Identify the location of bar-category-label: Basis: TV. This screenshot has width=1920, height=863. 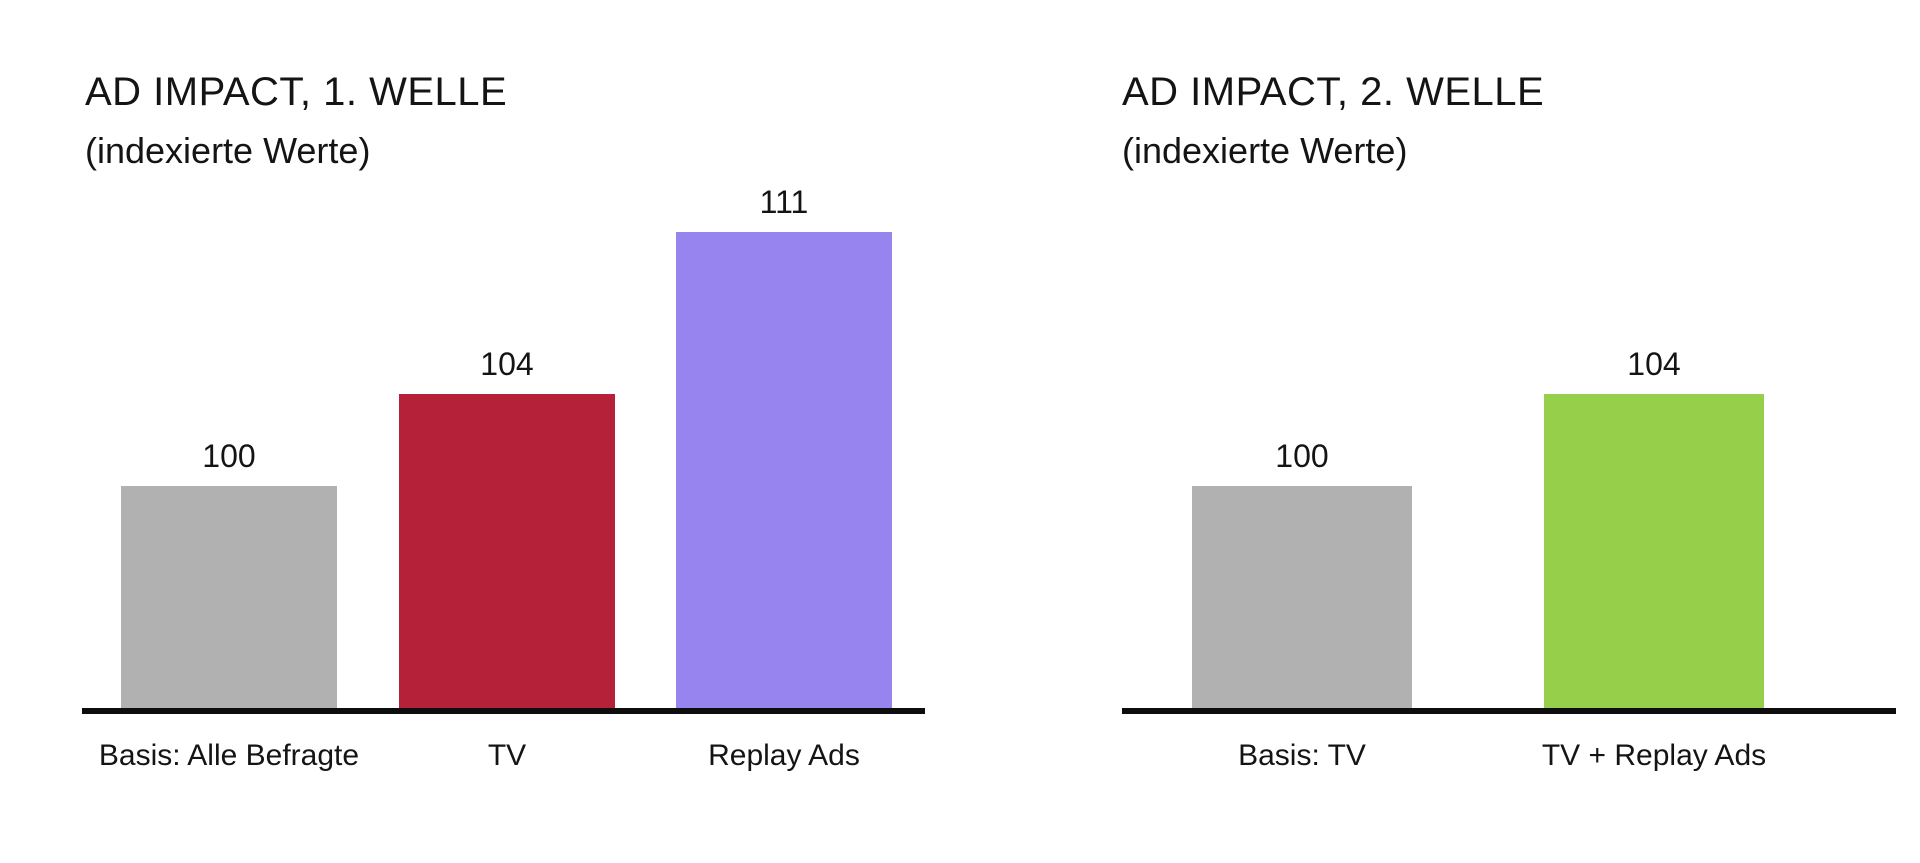
(1302, 755).